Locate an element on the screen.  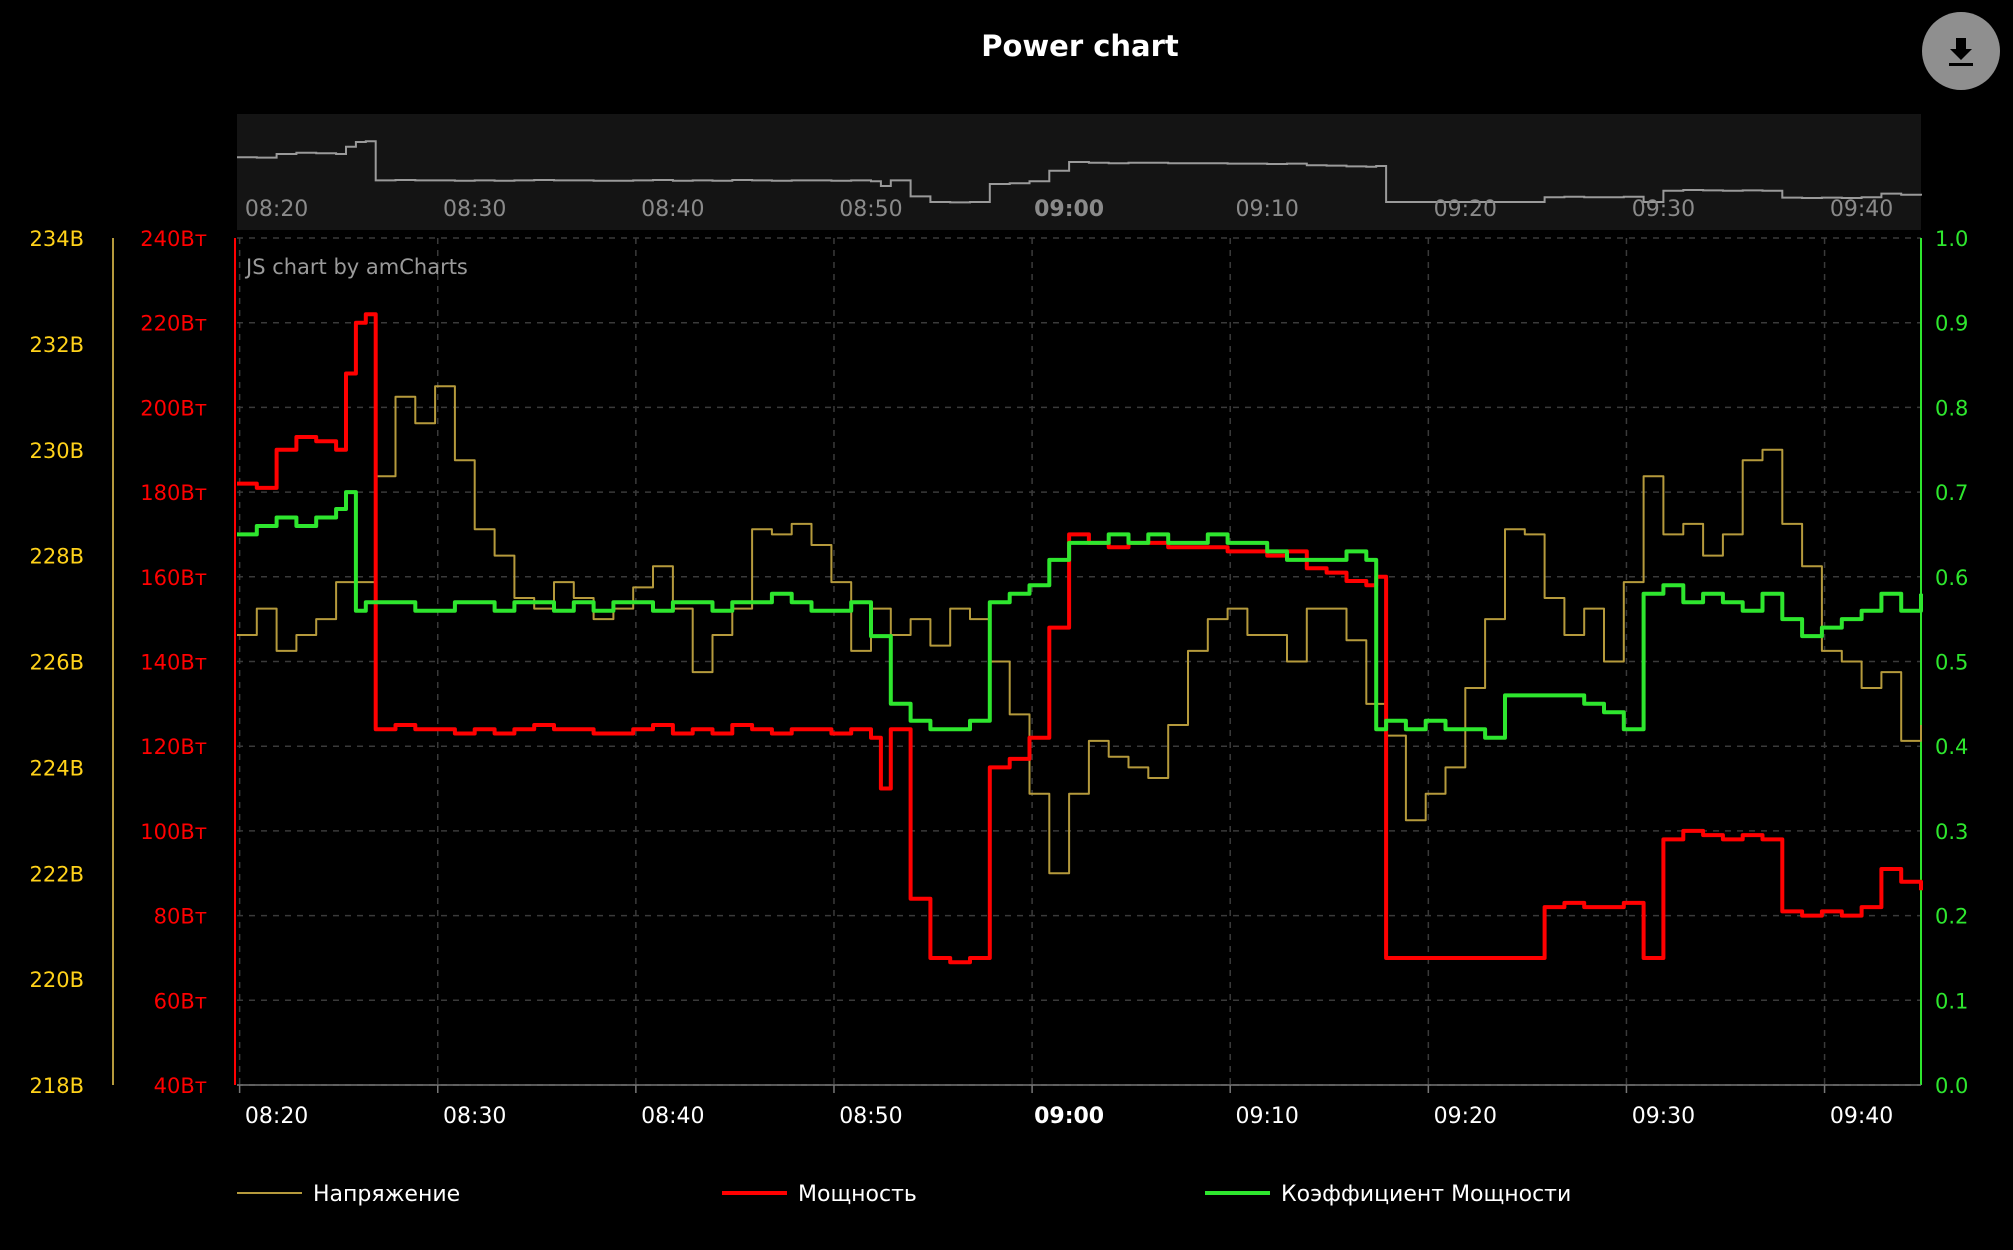
x-tick-label: 09:30 is located at coordinates (1663, 1116).